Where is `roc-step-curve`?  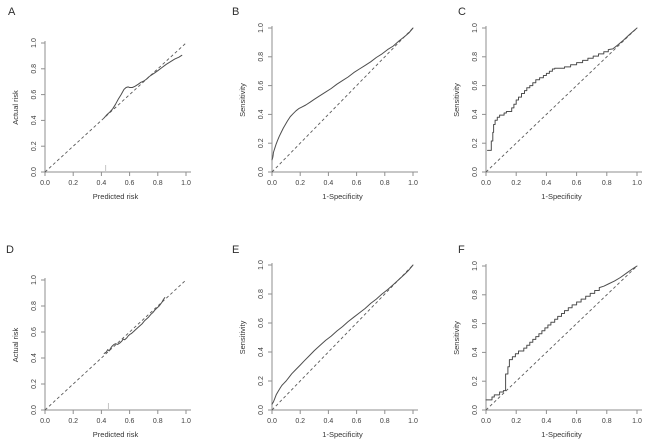 roc-step-curve is located at coordinates (562, 89).